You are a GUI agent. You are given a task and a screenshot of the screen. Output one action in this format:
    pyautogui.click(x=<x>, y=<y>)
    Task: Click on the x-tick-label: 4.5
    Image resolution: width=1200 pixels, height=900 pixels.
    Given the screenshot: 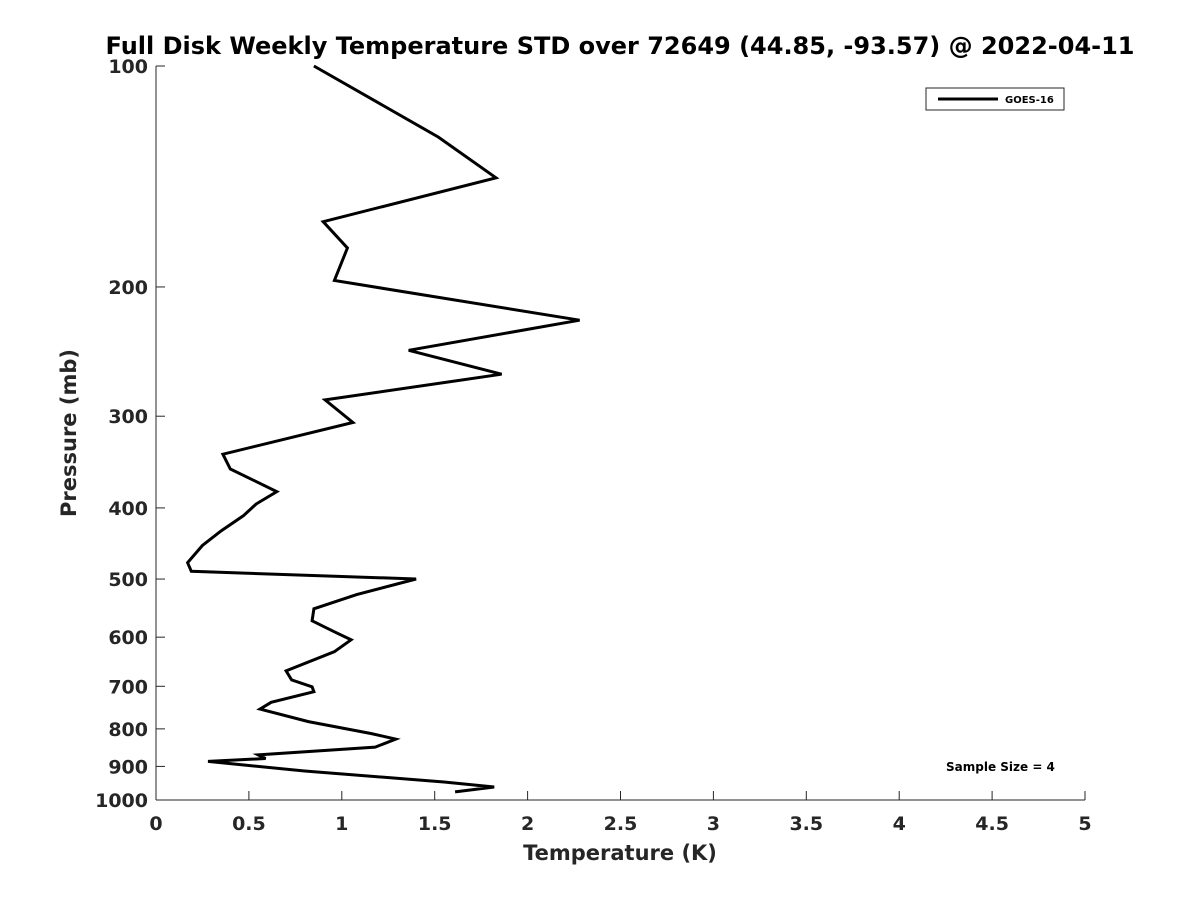 What is the action you would take?
    pyautogui.click(x=992, y=824)
    